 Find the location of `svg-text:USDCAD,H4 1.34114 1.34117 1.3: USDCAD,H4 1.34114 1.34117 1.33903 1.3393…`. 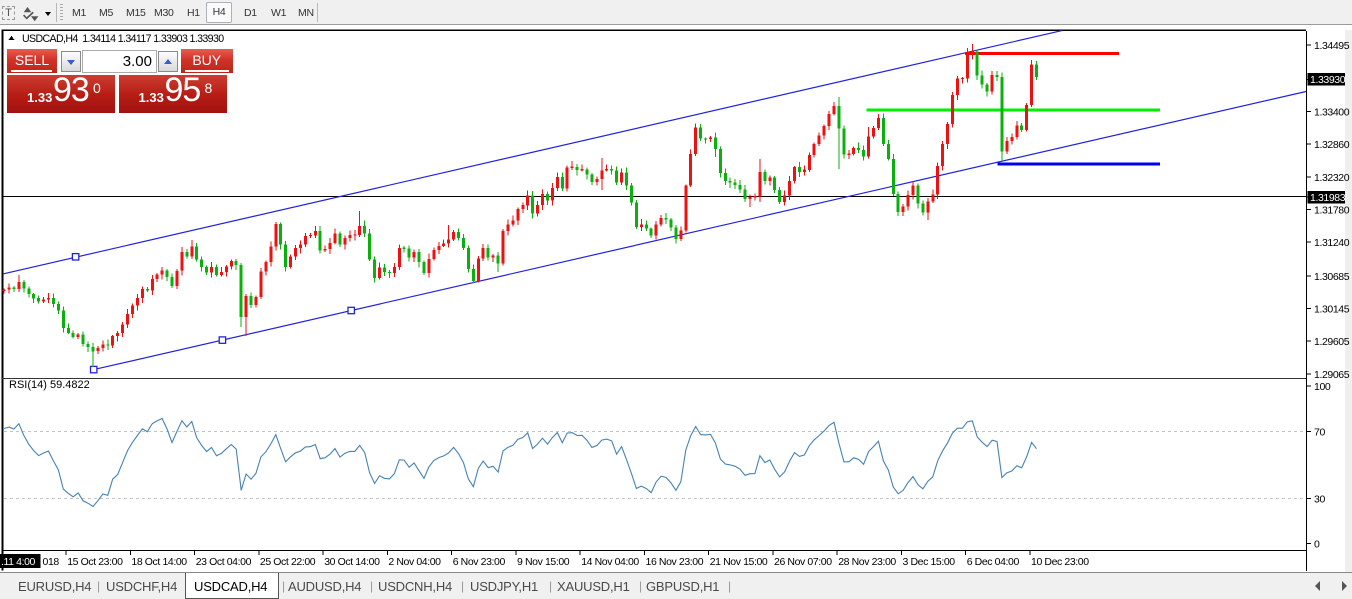

svg-text:USDCAD,H4 1.34114 1.34117 1.3: USDCAD,H4 1.34114 1.34117 1.33903 1.3393… is located at coordinates (123, 39).